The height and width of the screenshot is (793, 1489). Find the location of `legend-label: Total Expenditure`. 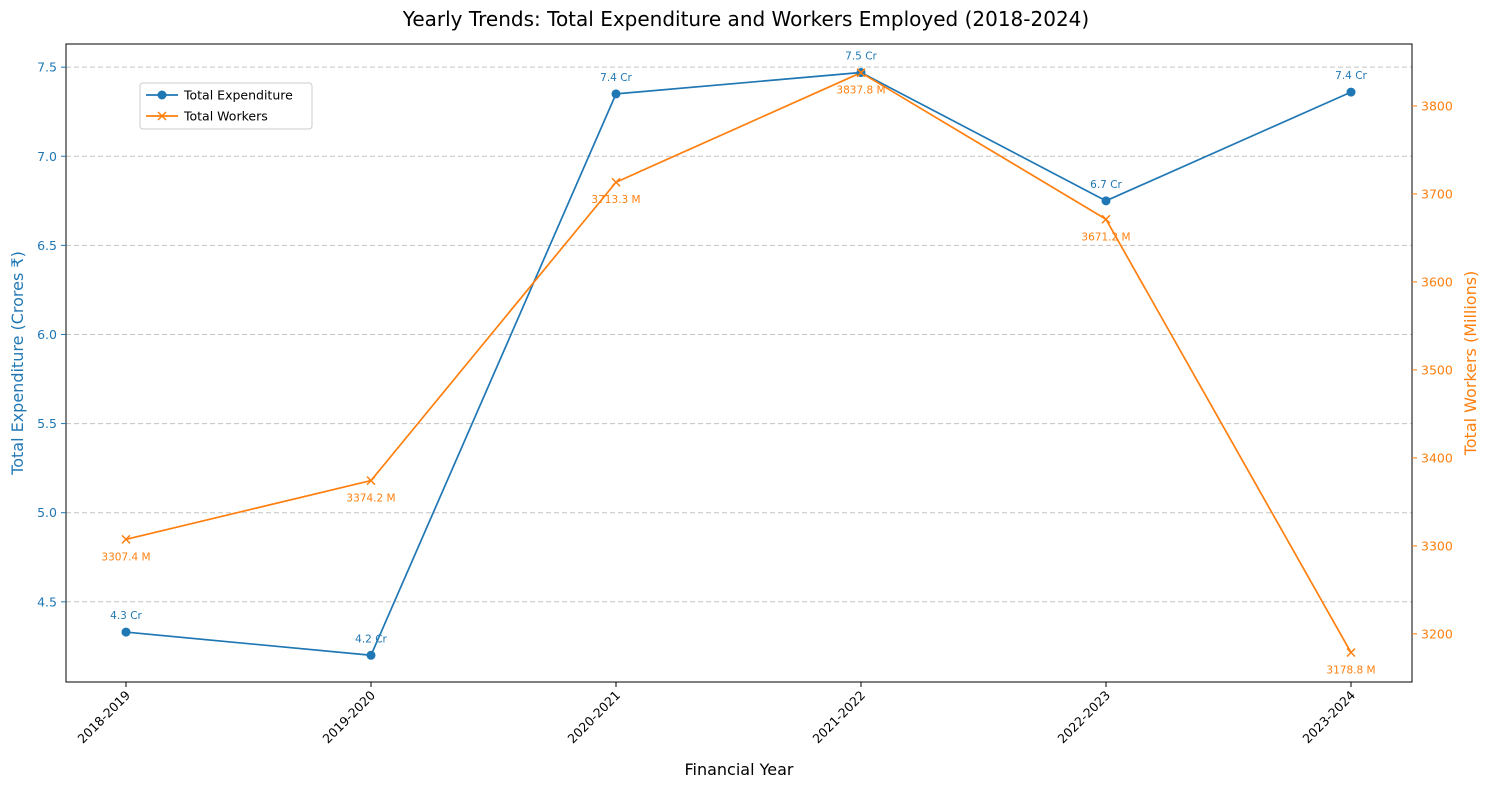

legend-label: Total Expenditure is located at coordinates (238, 95).